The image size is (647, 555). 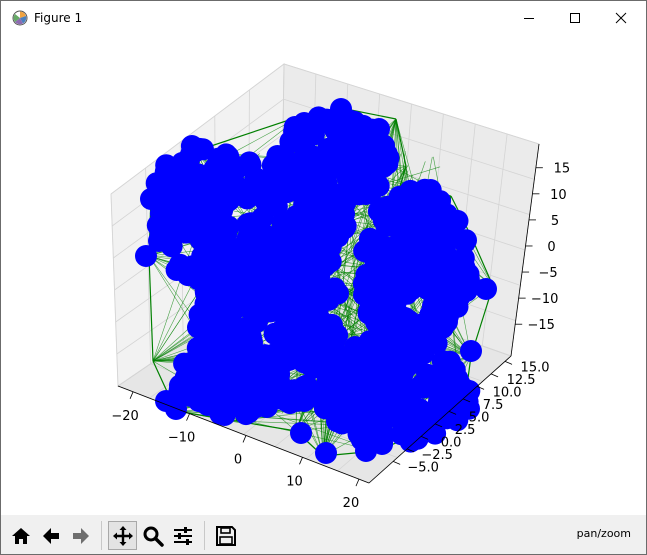 I want to click on minimize-button, so click(x=529, y=18).